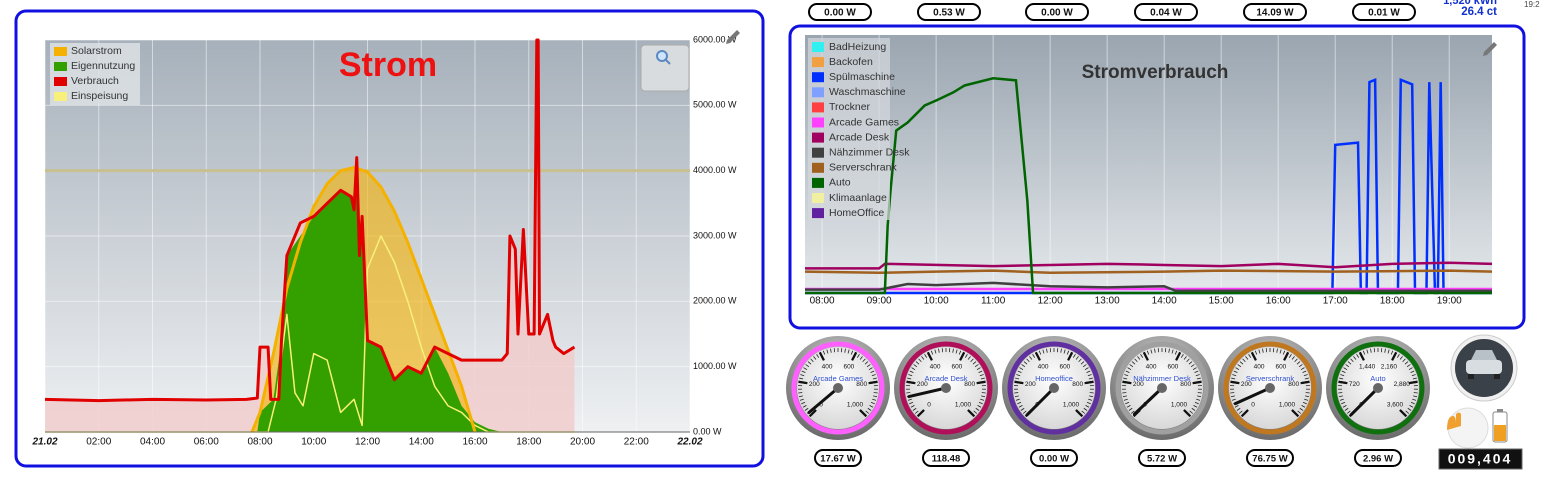  What do you see at coordinates (1057, 12) in the screenshot?
I see `top-value-box` at bounding box center [1057, 12].